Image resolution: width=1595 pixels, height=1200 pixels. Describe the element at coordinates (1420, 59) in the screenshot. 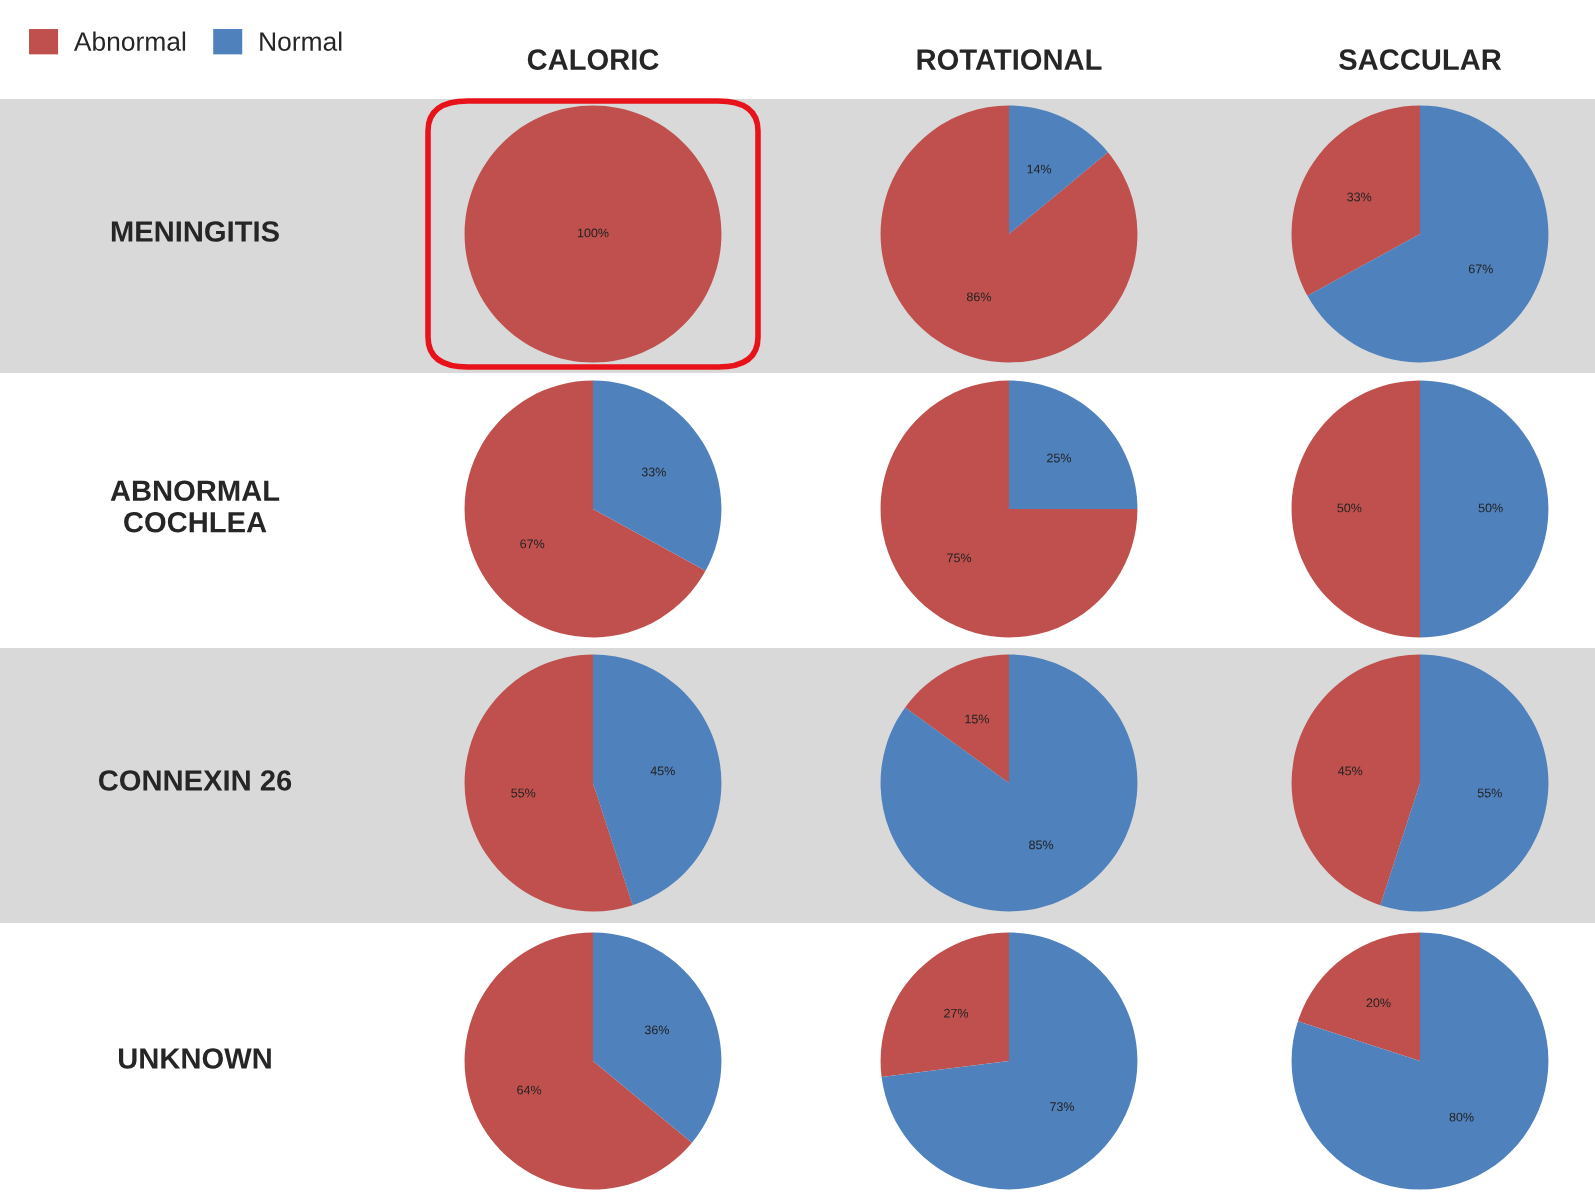

I see `chart-title: SACCULAR` at that location.